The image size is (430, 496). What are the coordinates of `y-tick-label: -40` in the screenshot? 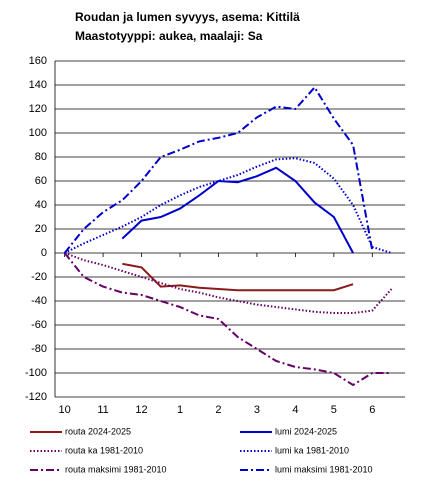 It's located at (39, 301).